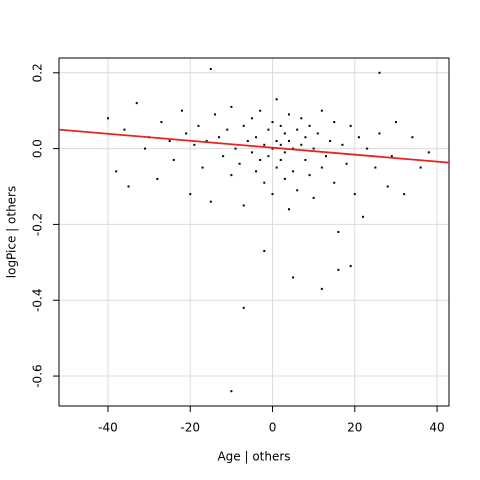 The height and width of the screenshot is (480, 480). Describe the element at coordinates (273, 428) in the screenshot. I see `x-tick-label: 0` at that location.